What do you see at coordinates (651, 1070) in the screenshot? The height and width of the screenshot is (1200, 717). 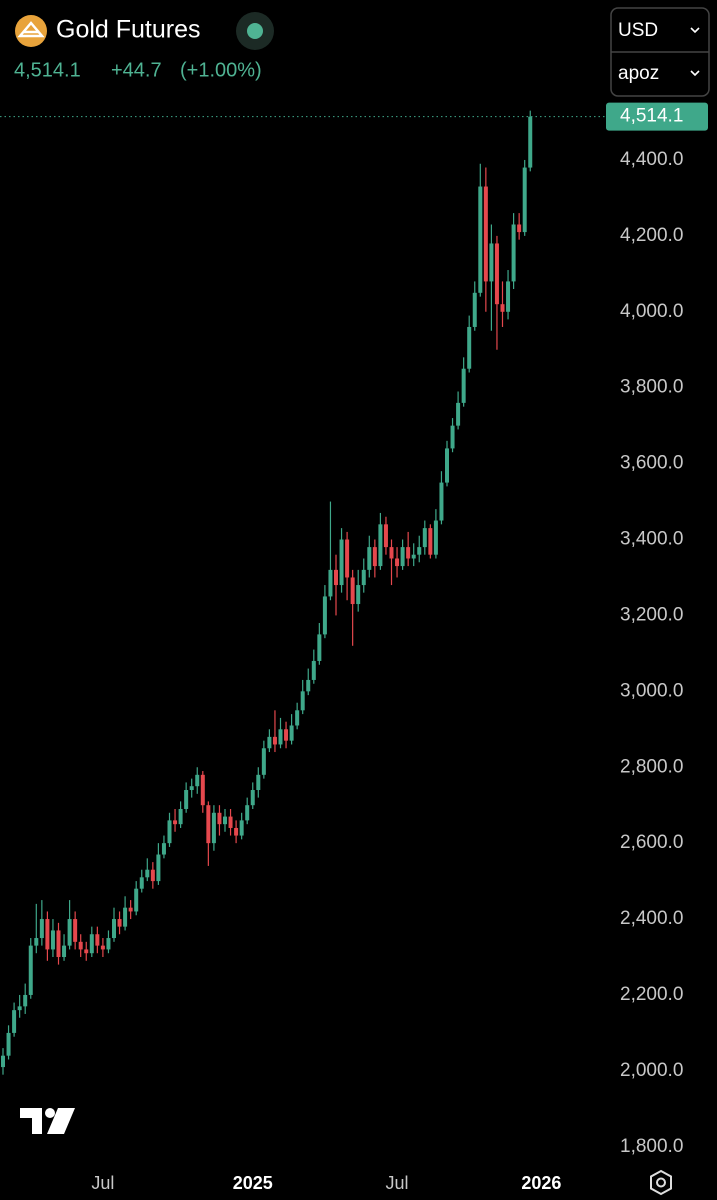 I see `y-tick-label: 2,000.0` at bounding box center [651, 1070].